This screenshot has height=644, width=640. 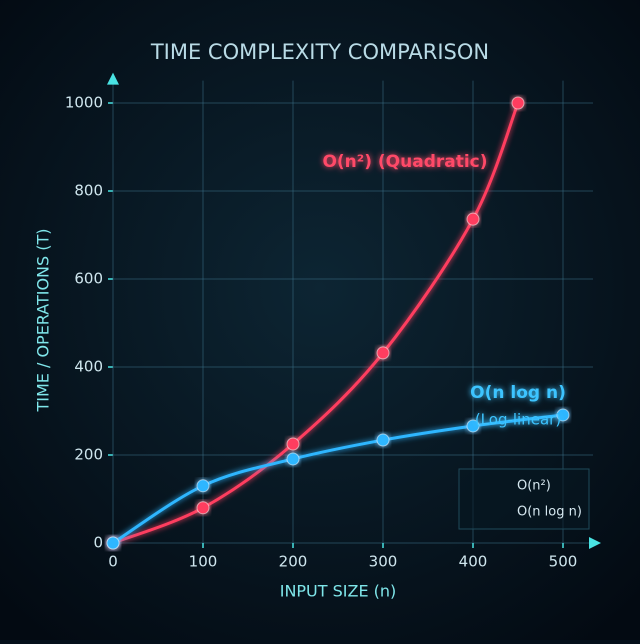 I want to click on y-axis-arrow, so click(x=113, y=78).